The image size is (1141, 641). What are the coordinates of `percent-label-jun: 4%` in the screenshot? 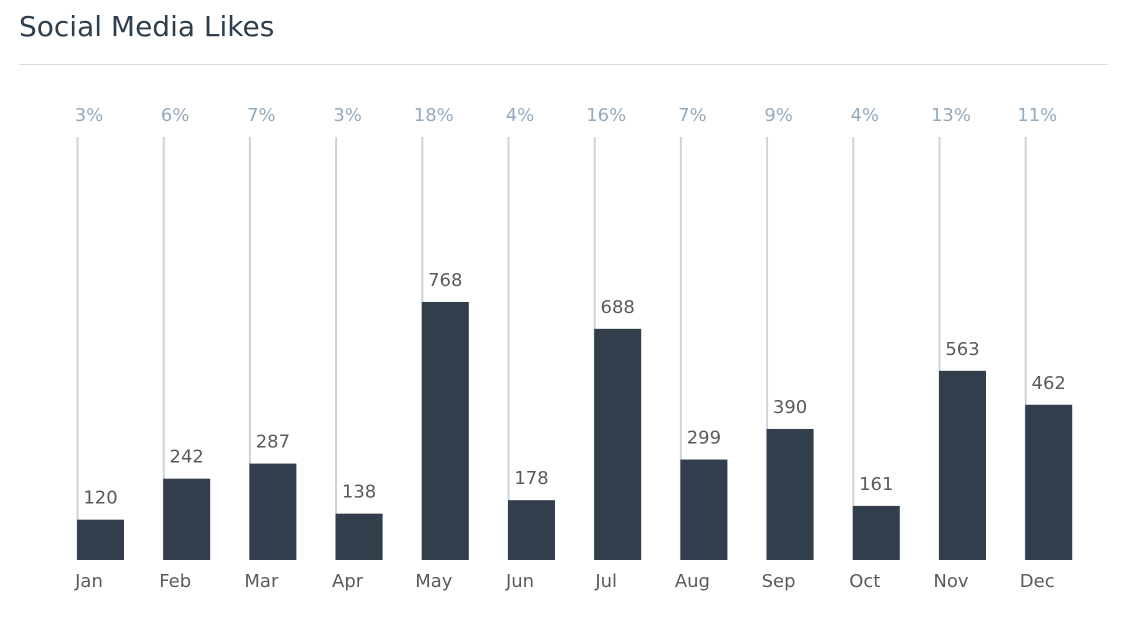 It's located at (520, 115).